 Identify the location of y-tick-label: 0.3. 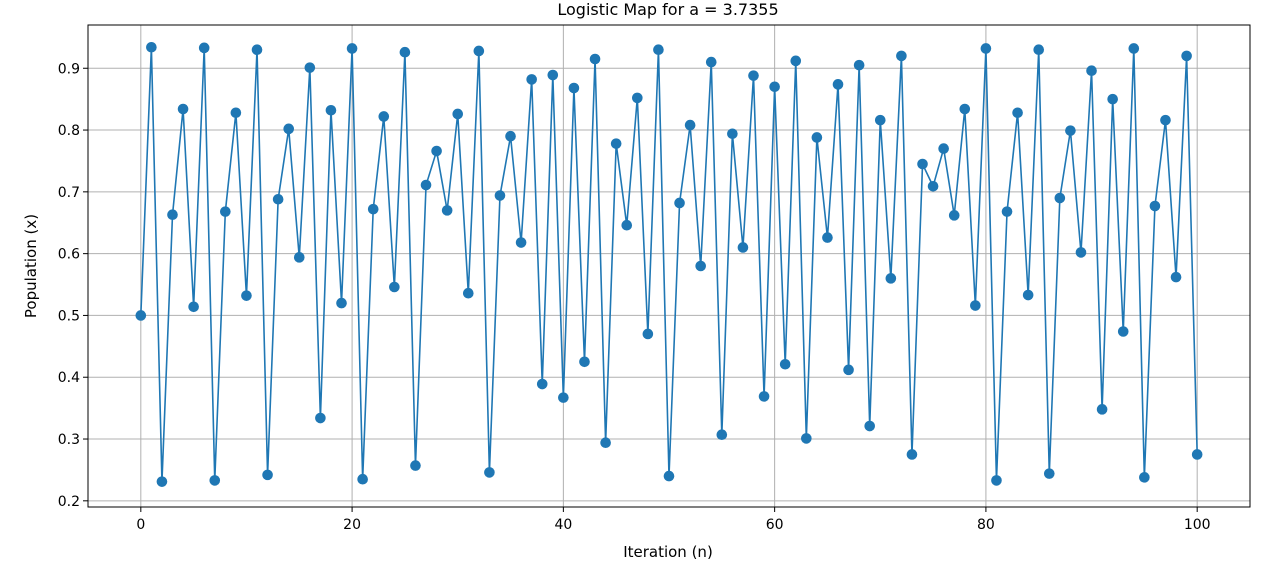
(69, 440).